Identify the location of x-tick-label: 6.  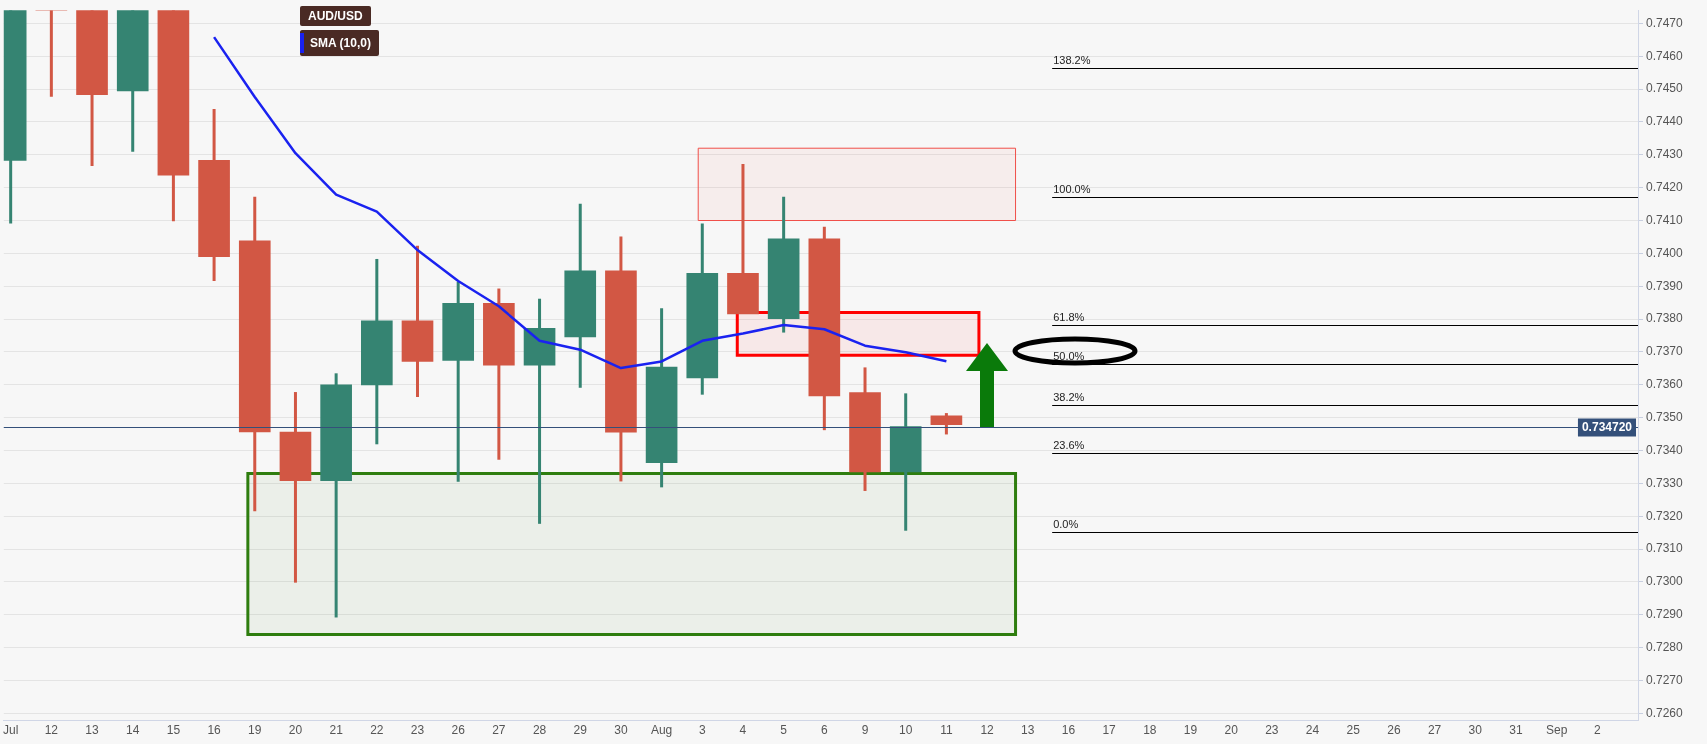
(824, 729).